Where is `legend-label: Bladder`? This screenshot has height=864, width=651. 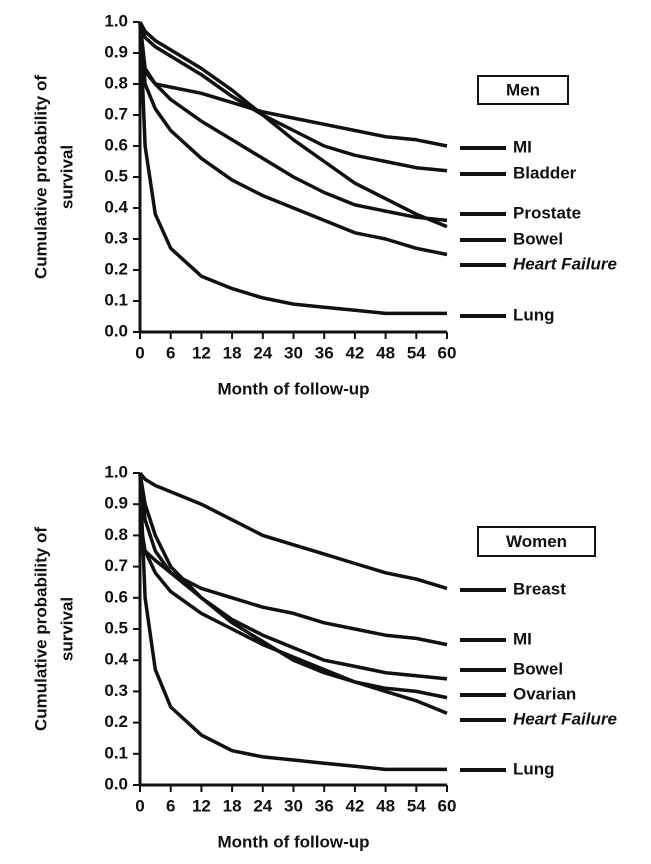 legend-label: Bladder is located at coordinates (545, 172).